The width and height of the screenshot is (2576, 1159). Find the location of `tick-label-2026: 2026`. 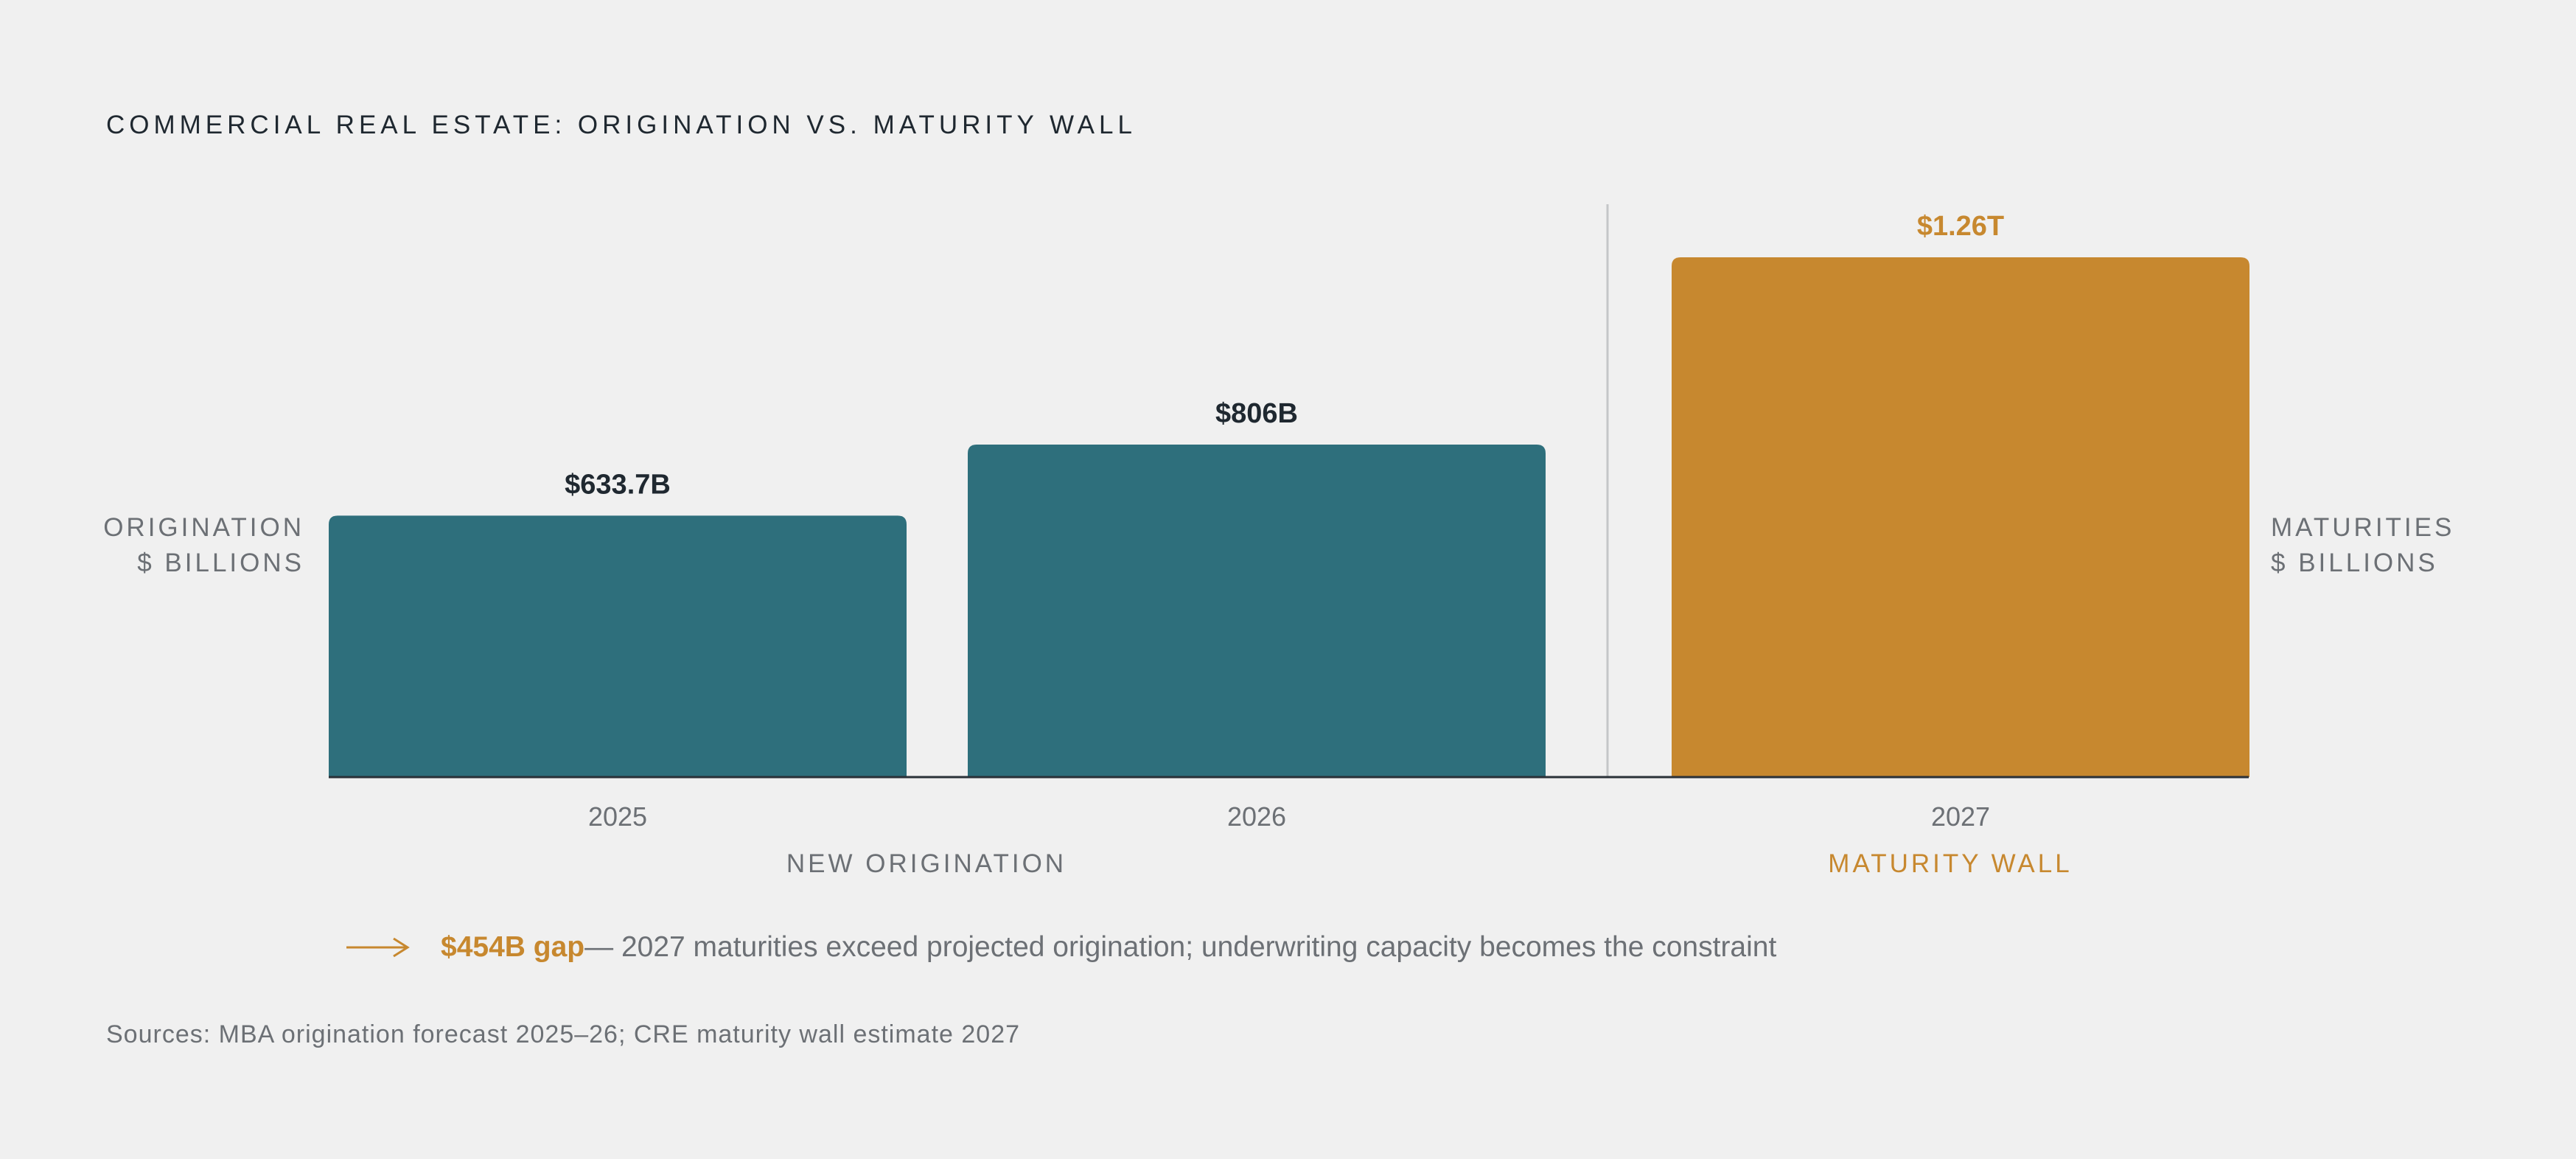

tick-label-2026: 2026 is located at coordinates (1256, 816).